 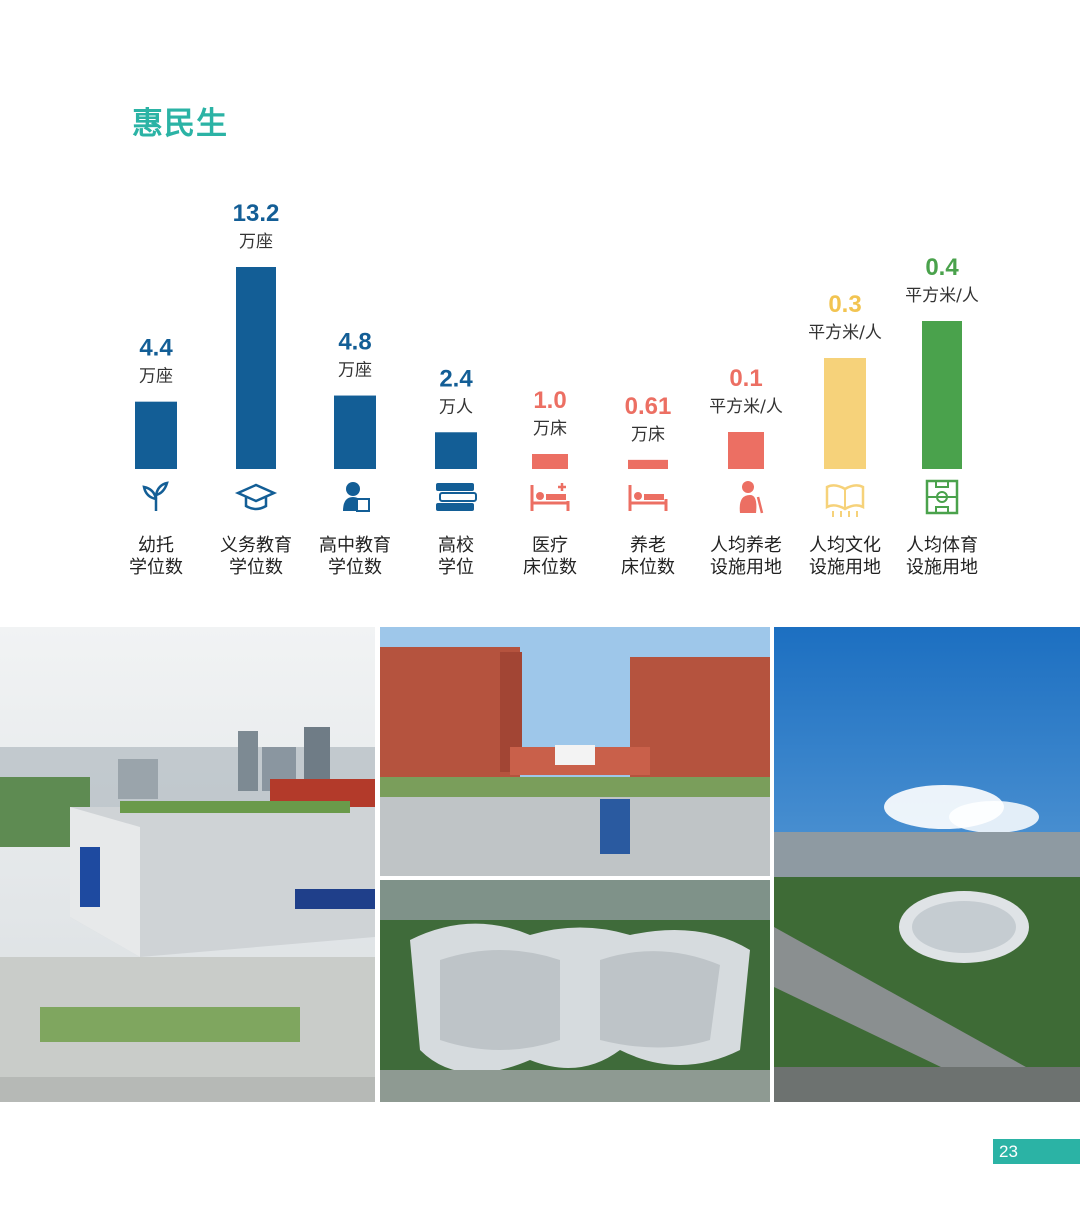 I want to click on bar-unit-label: 万人, so click(x=456, y=407).